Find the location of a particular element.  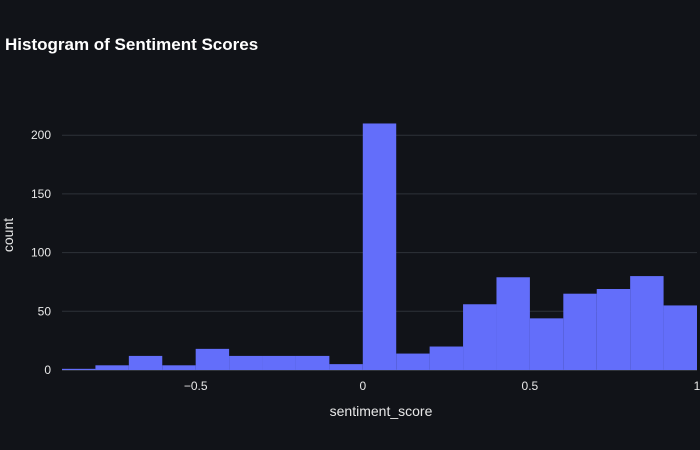

y-tick-label: 200 is located at coordinates (41, 135).